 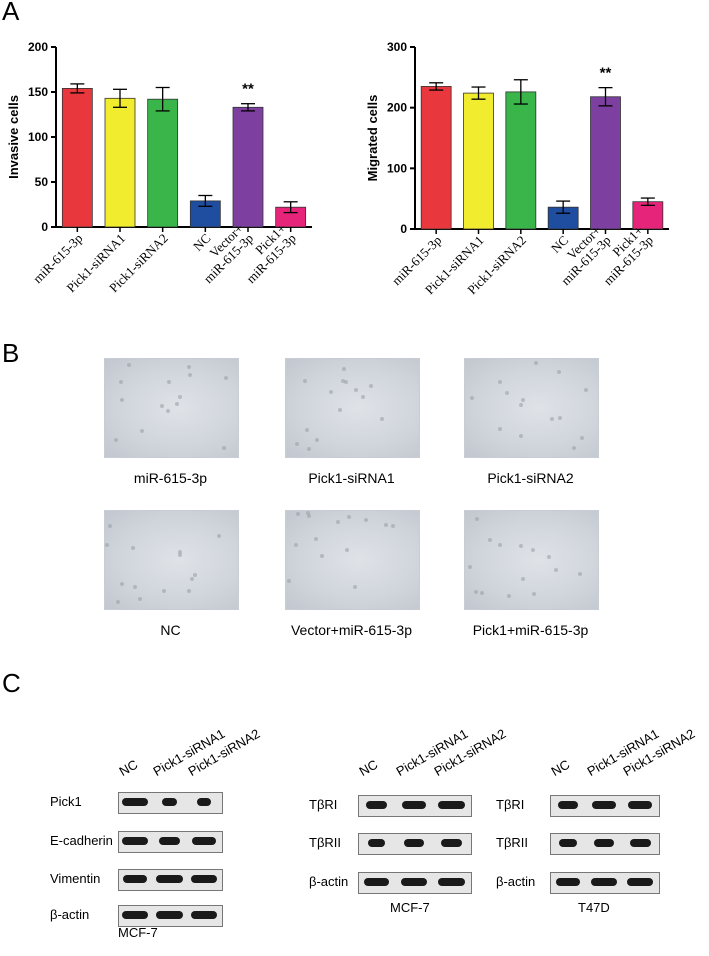 I want to click on protein-label: E-cadherin, so click(x=81, y=840).